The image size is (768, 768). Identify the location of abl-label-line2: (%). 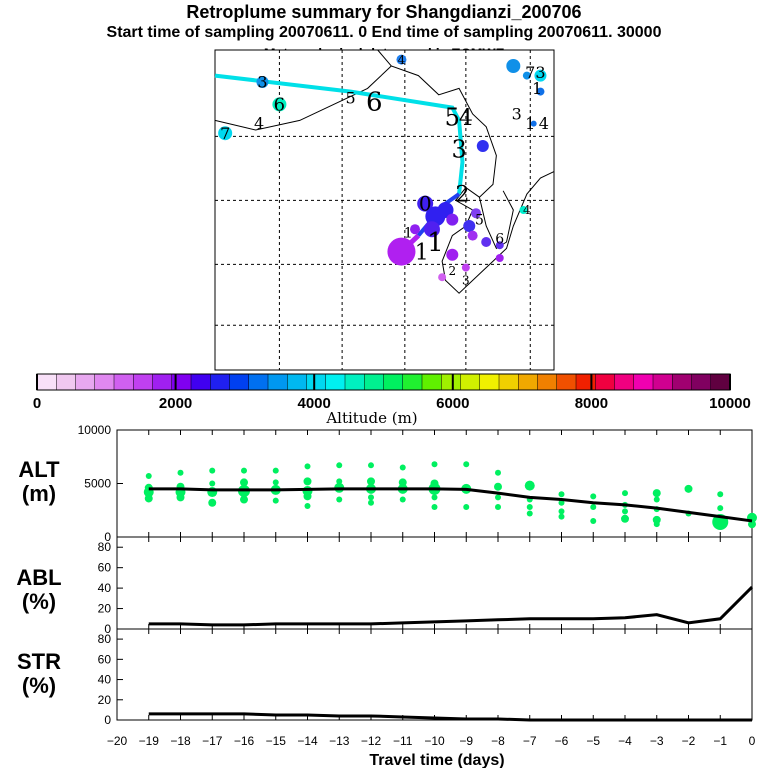
(39, 601).